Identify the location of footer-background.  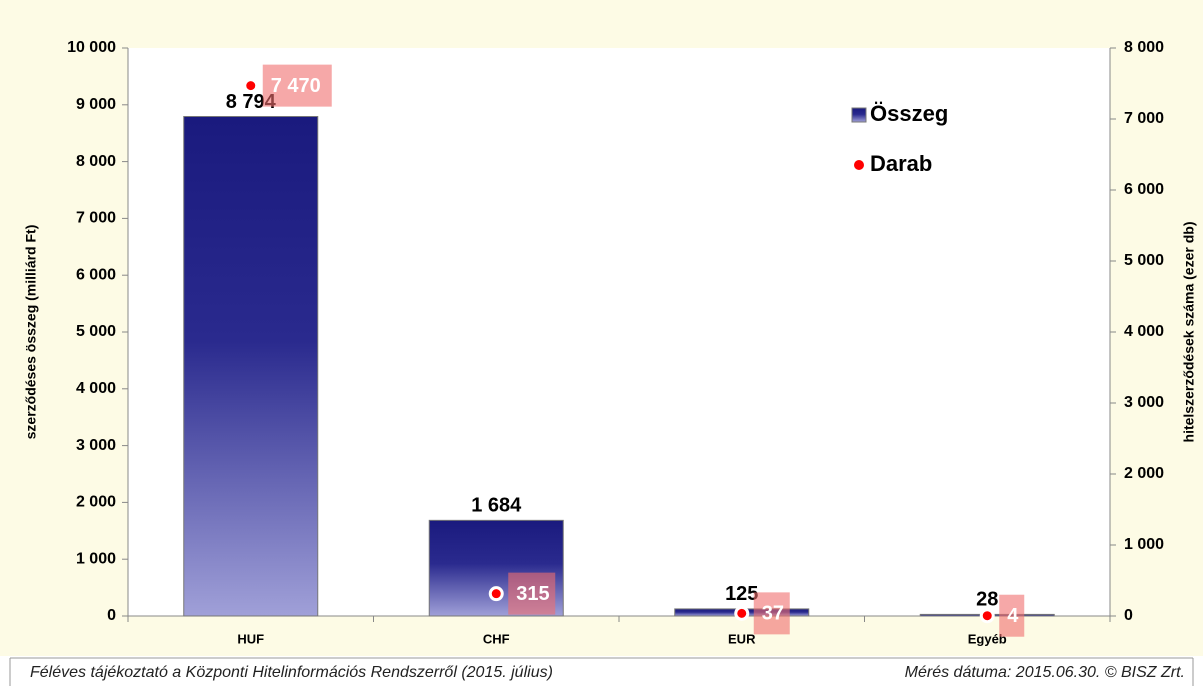
(601, 671).